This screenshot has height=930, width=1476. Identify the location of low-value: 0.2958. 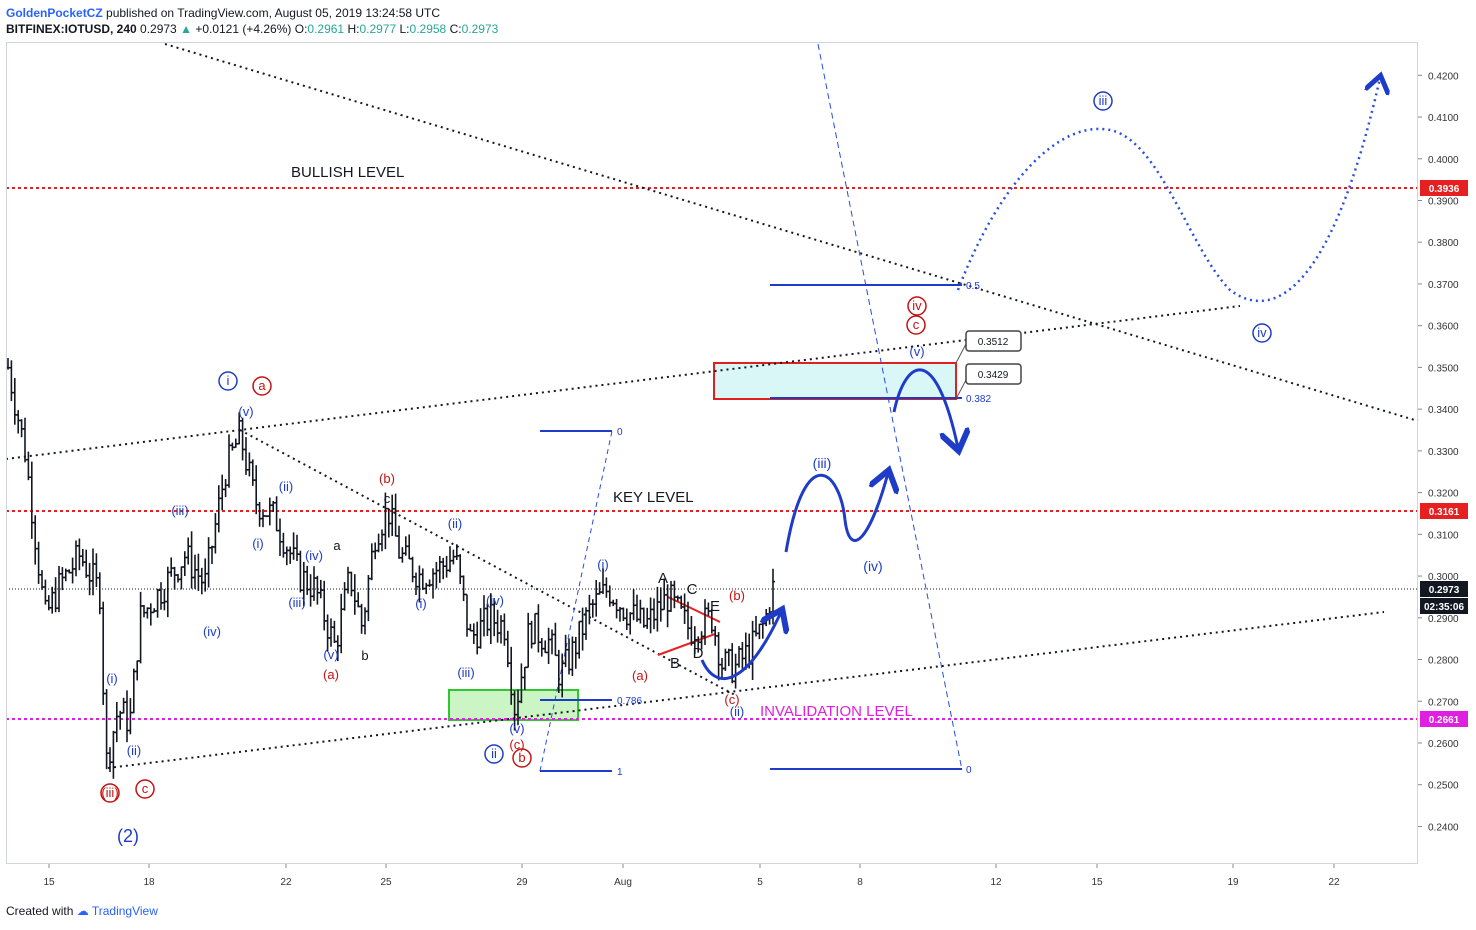
(428, 29).